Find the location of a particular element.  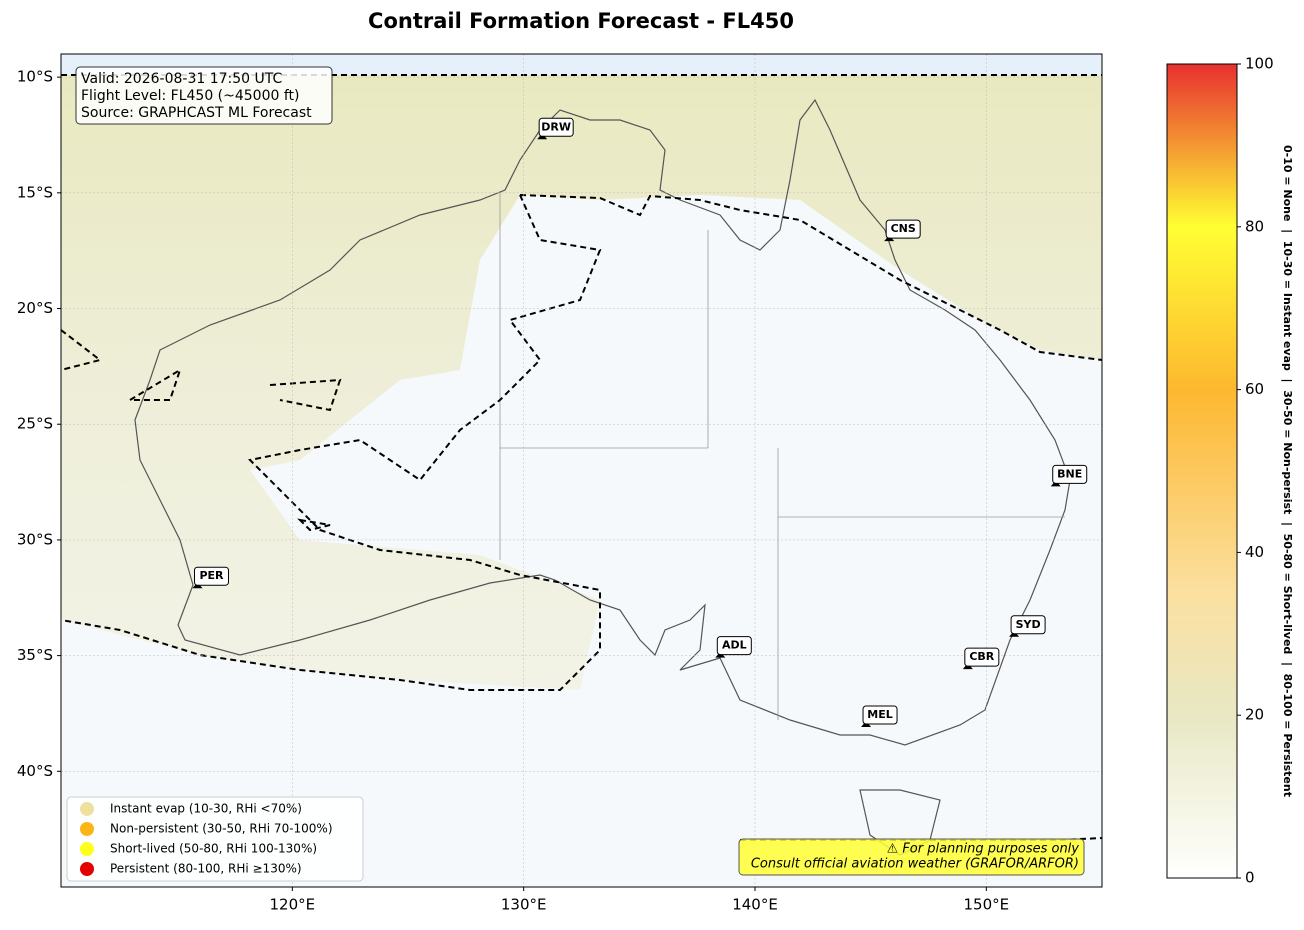

chart-title: Contrail Formation Forecast - FL450 is located at coordinates (581, 21).